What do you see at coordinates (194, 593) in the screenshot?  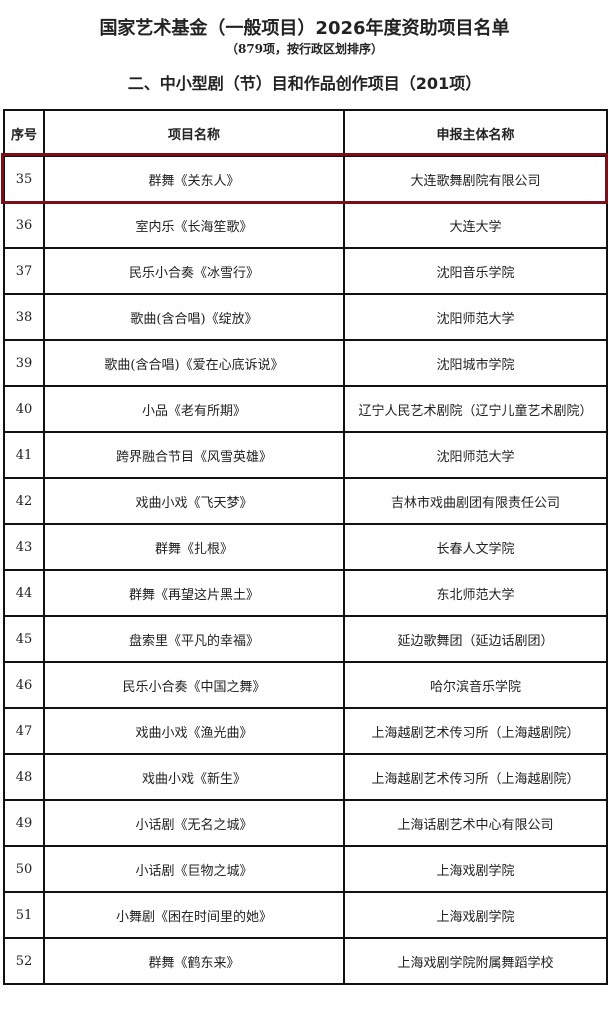 I see `project-name: 群舞《再望这片黑土》` at bounding box center [194, 593].